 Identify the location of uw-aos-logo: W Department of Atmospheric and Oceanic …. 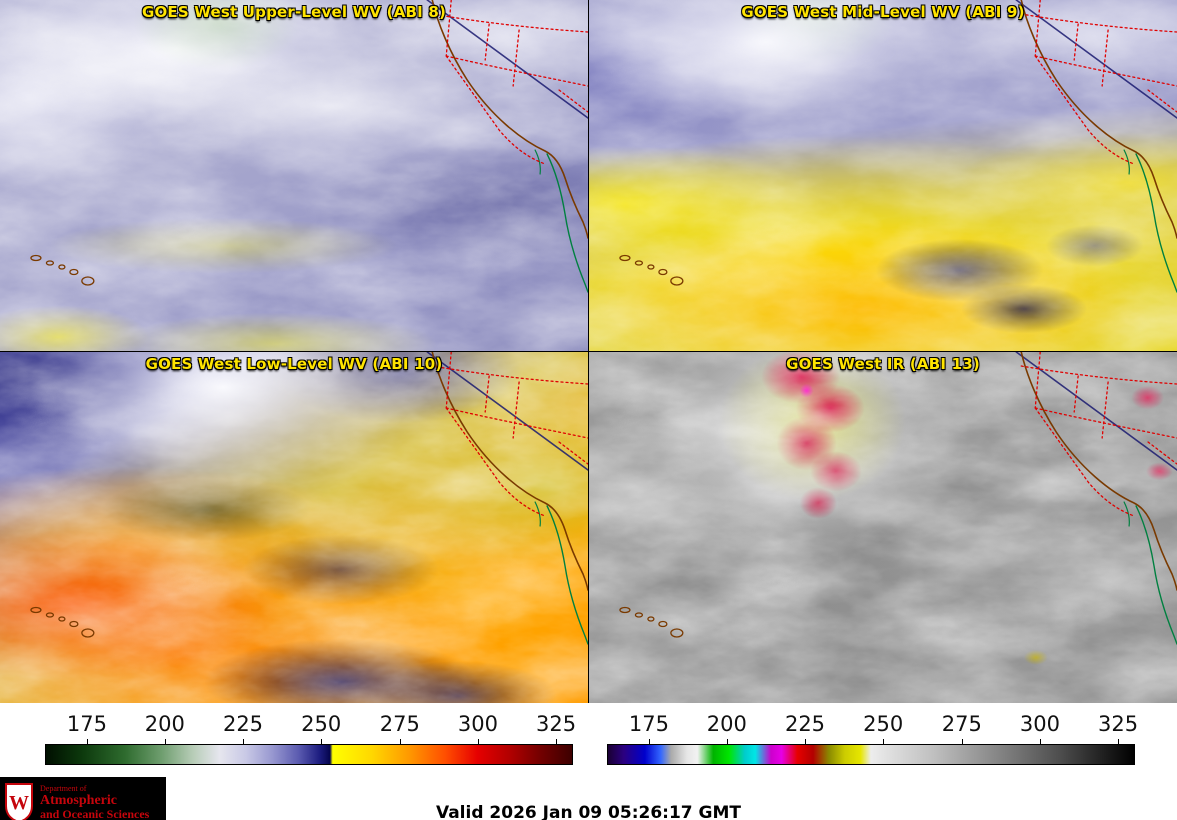
(83, 798).